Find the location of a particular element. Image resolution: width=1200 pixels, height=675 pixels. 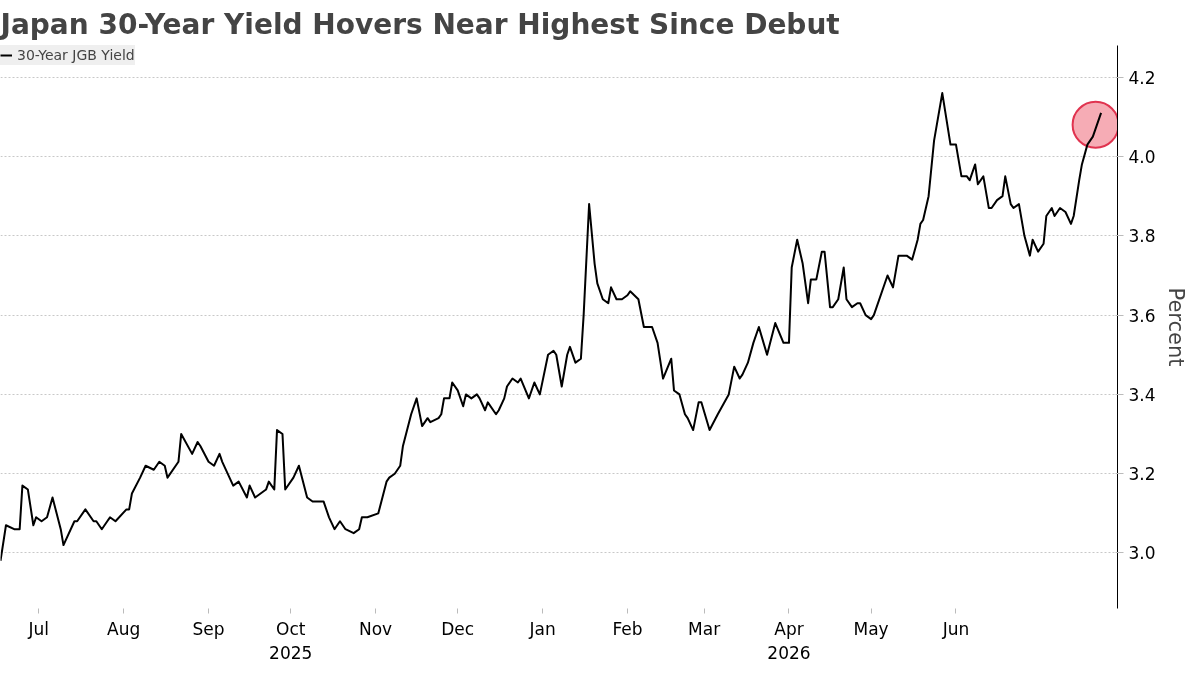

x-tick-label: Dec is located at coordinates (458, 628).